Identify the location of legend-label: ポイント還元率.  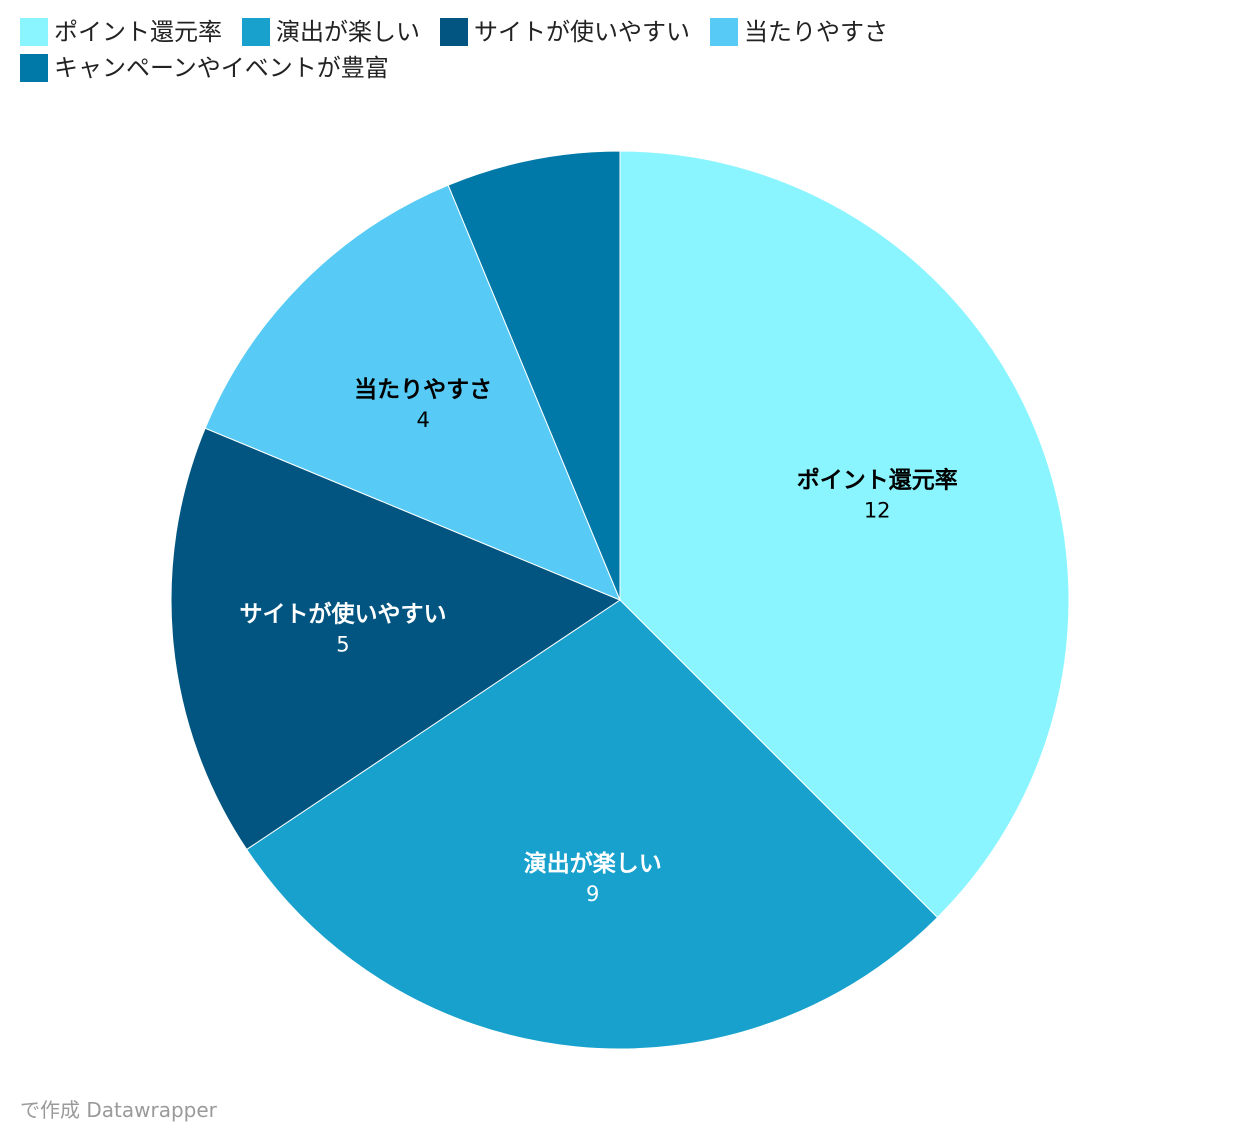
(138, 32).